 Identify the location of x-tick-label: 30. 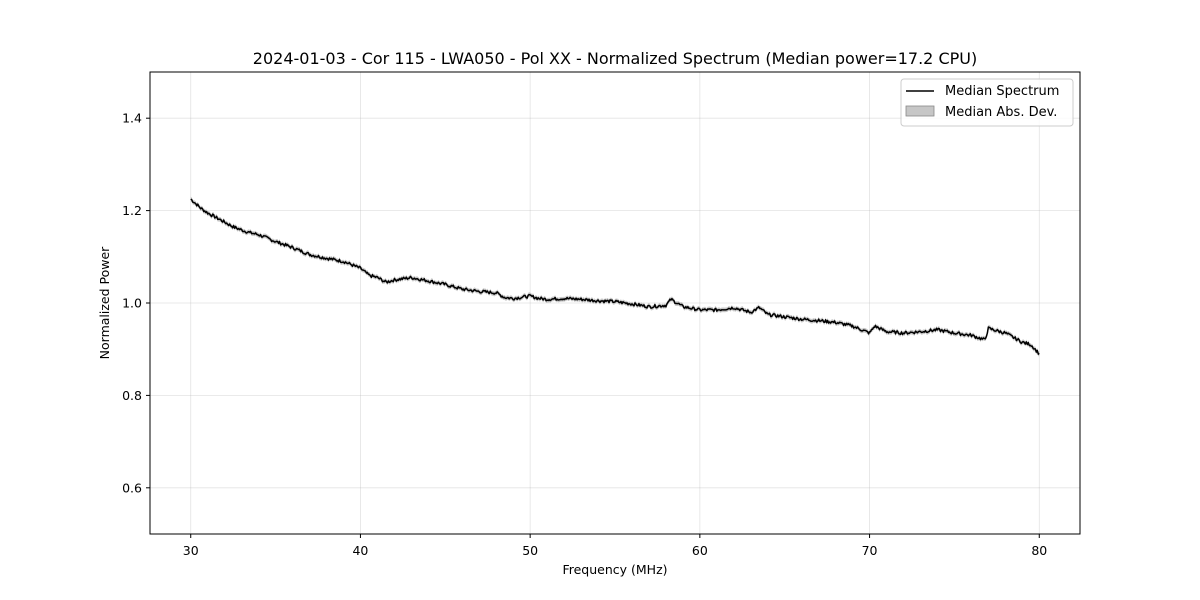
(191, 550).